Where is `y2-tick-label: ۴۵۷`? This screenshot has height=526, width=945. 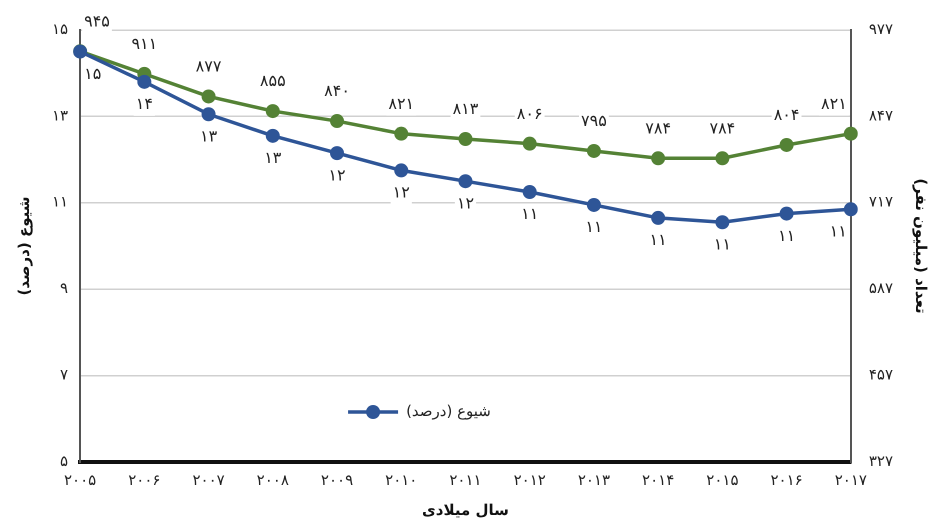 y2-tick-label: ۴۵۷ is located at coordinates (880, 374).